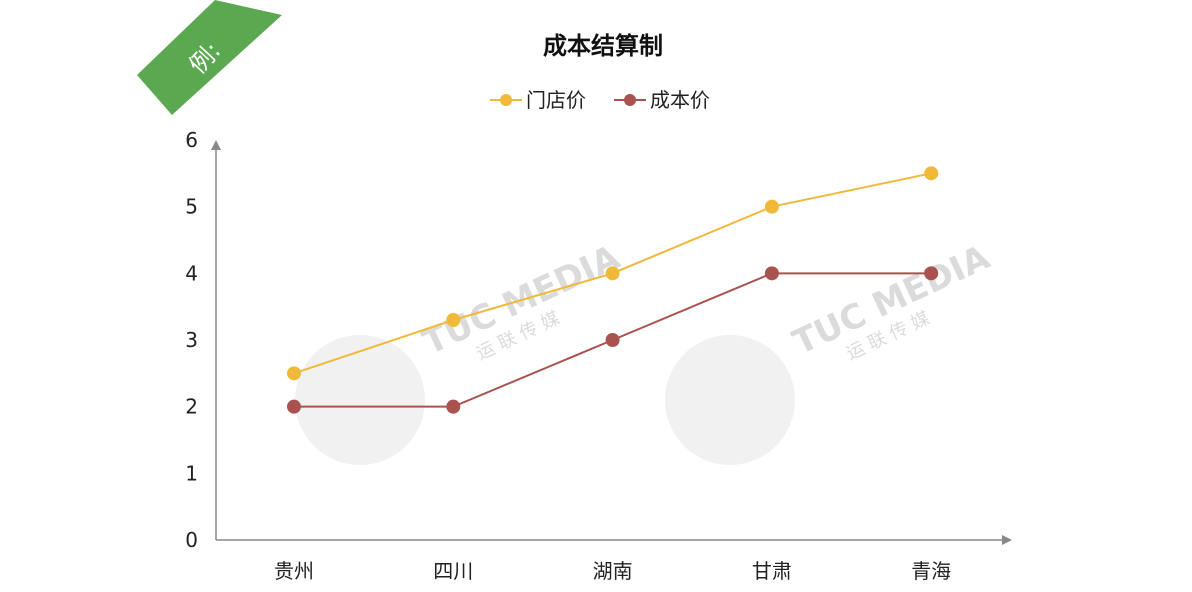  What do you see at coordinates (614, 540) in the screenshot?
I see `x-axis` at bounding box center [614, 540].